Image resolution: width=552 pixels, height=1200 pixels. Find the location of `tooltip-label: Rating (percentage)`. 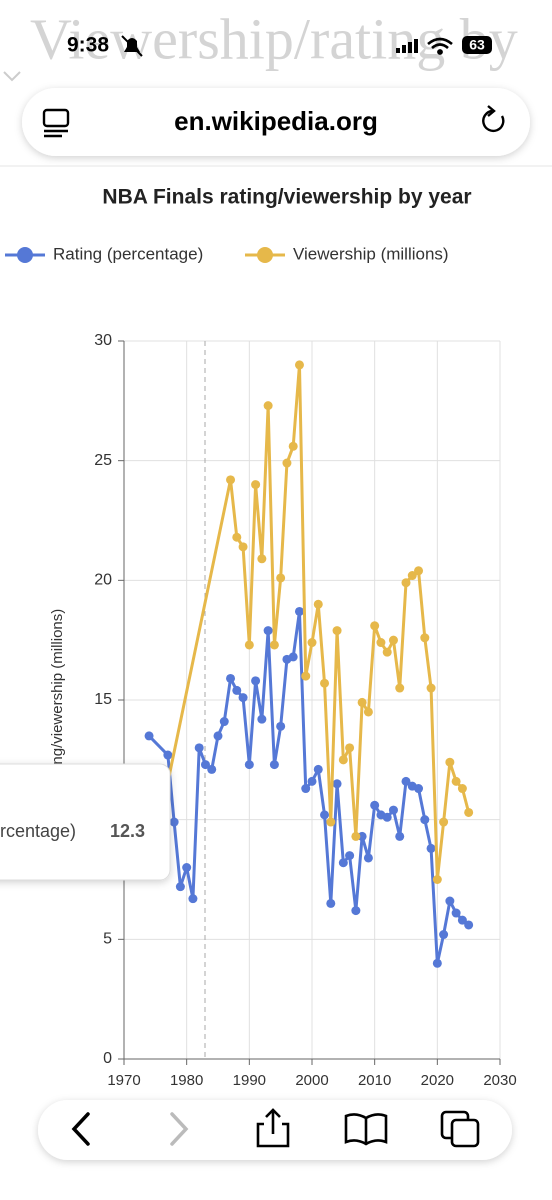

tooltip-label: Rating (percentage) is located at coordinates (38, 831).